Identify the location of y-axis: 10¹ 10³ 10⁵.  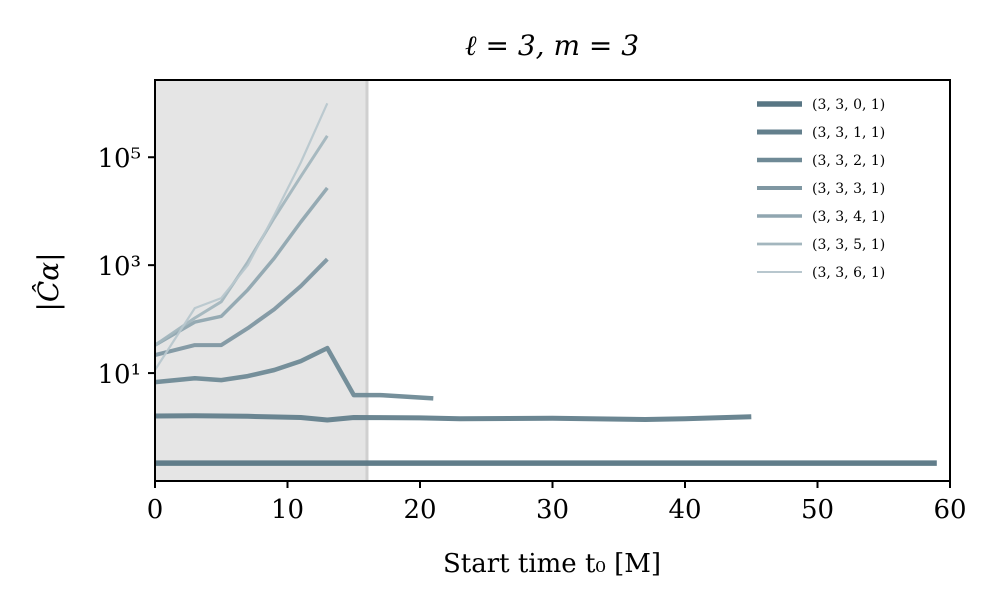
(126, 267).